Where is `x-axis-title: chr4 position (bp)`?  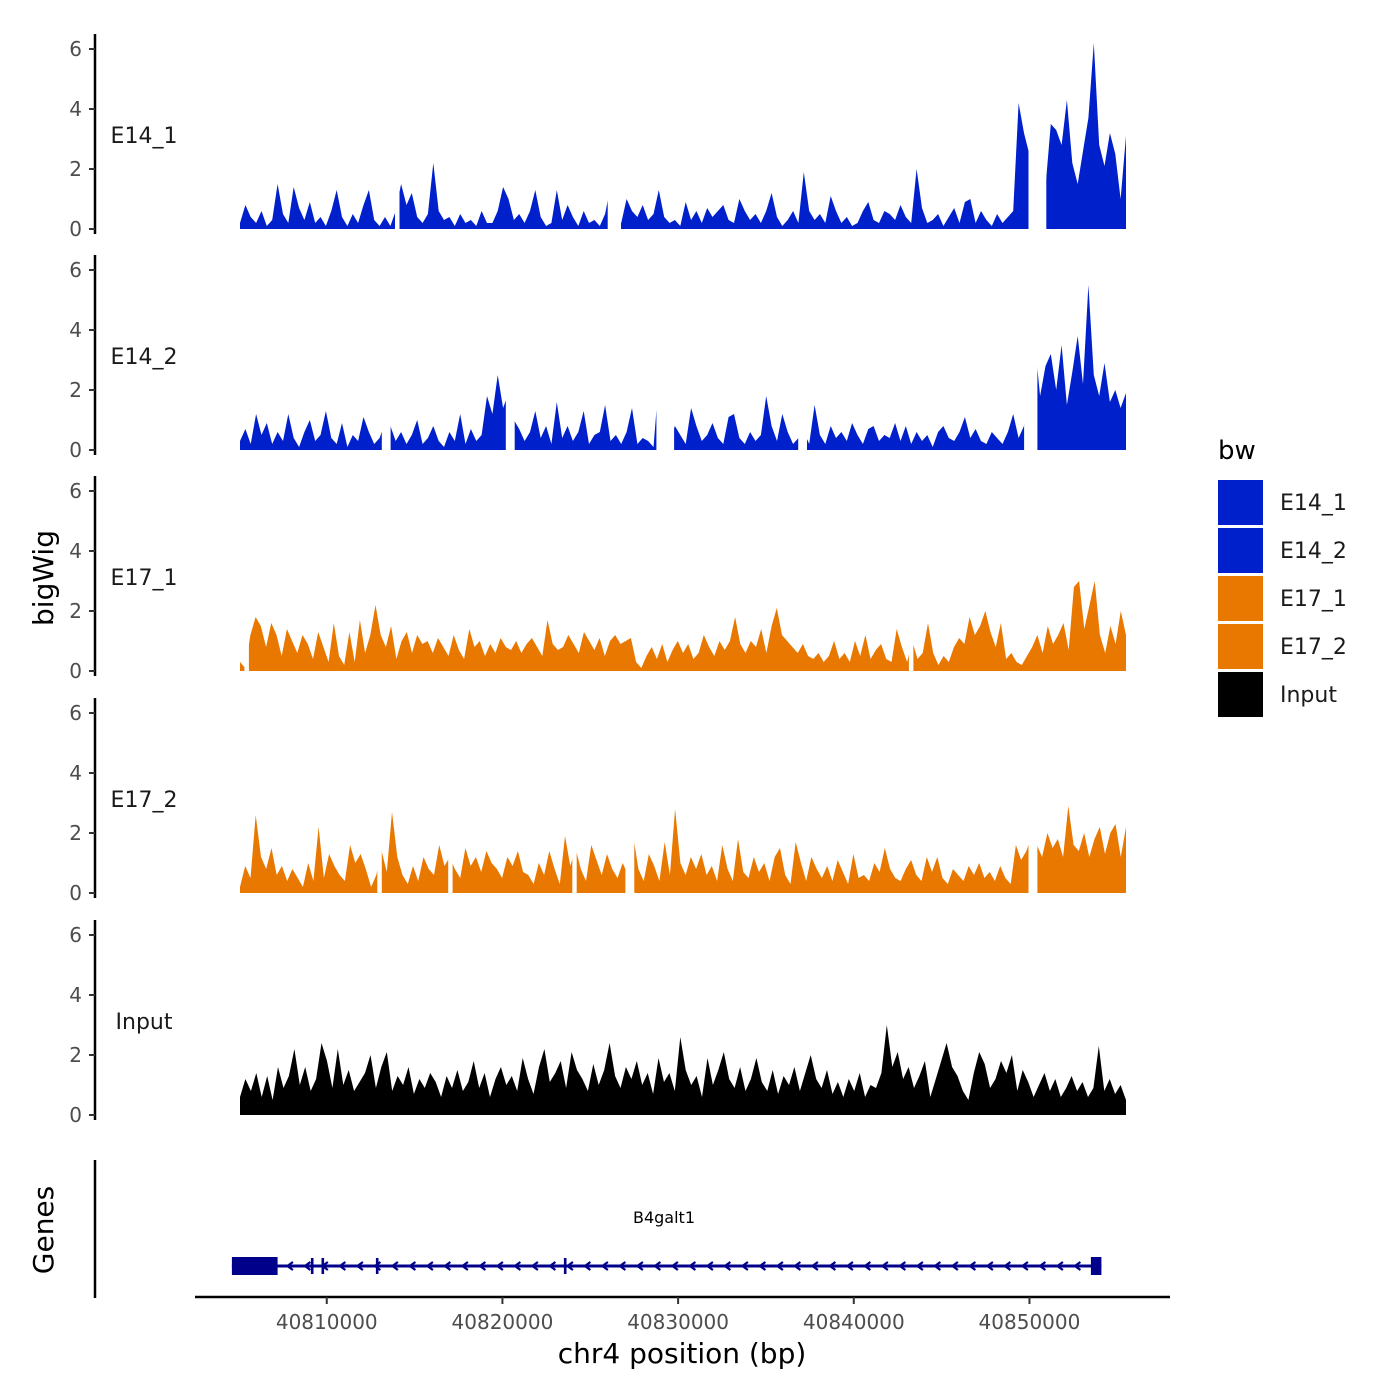 x-axis-title: chr4 position (bp) is located at coordinates (682, 1353).